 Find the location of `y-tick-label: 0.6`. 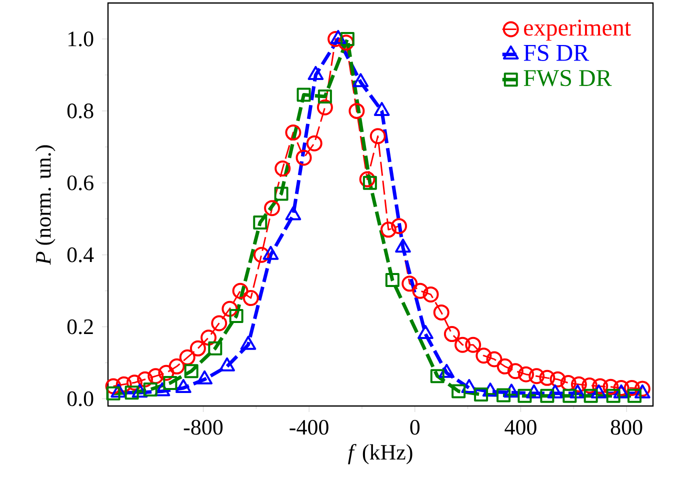

y-tick-label: 0.6 is located at coordinates (80, 182).